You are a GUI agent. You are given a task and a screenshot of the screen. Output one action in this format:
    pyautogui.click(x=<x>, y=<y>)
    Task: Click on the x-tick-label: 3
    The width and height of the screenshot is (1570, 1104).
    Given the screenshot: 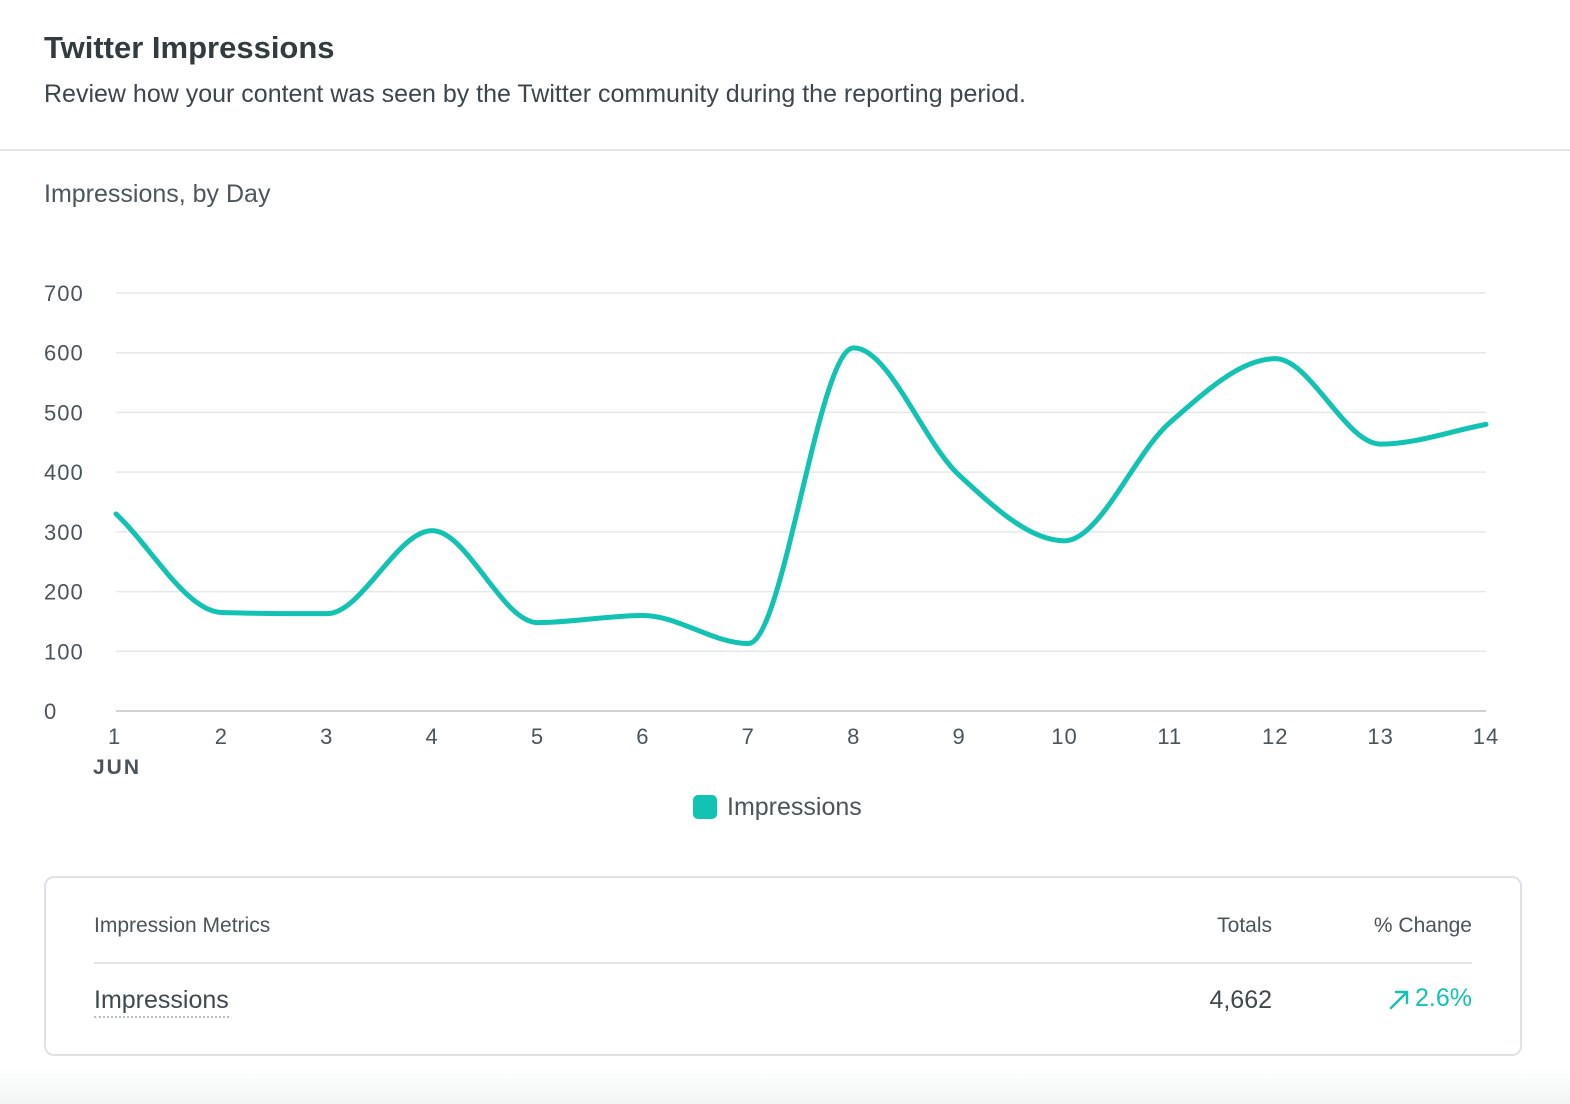 What is the action you would take?
    pyautogui.click(x=326, y=736)
    